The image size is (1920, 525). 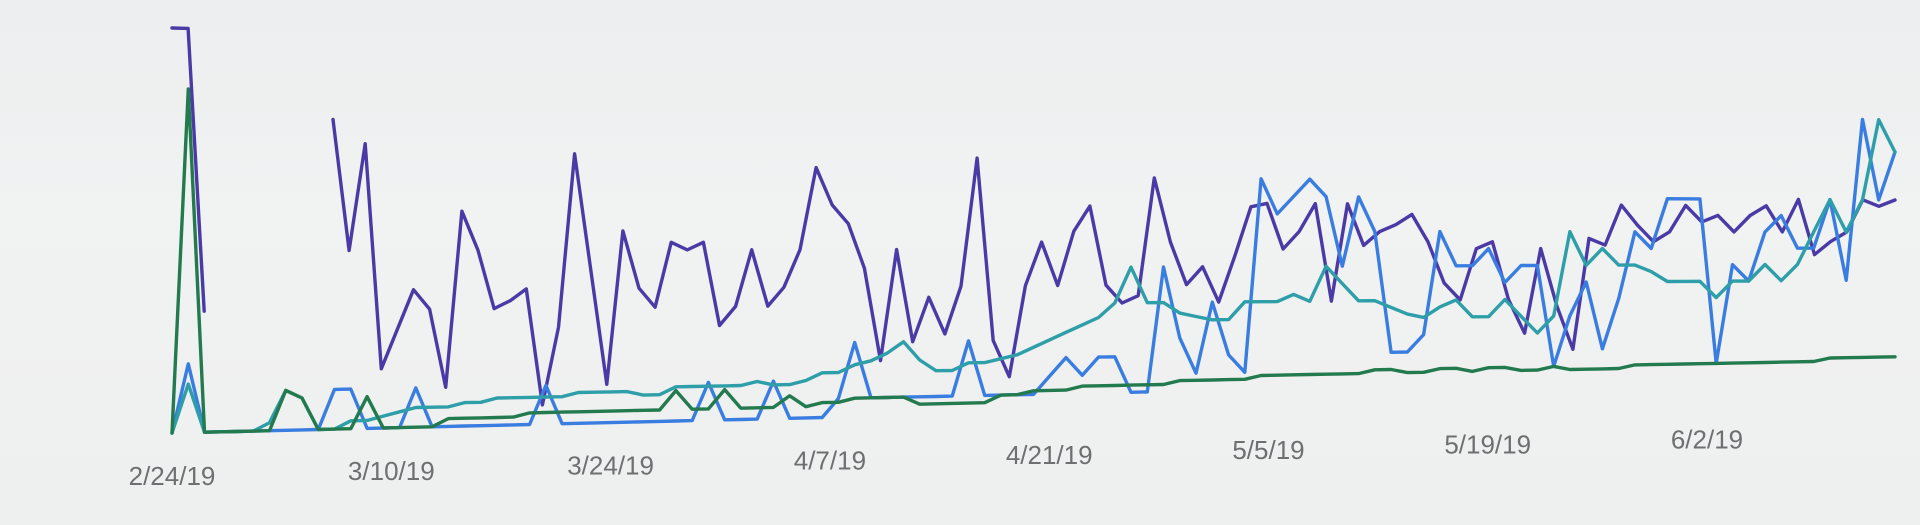 I want to click on x-tick-label: 3/24/19, so click(x=610, y=466).